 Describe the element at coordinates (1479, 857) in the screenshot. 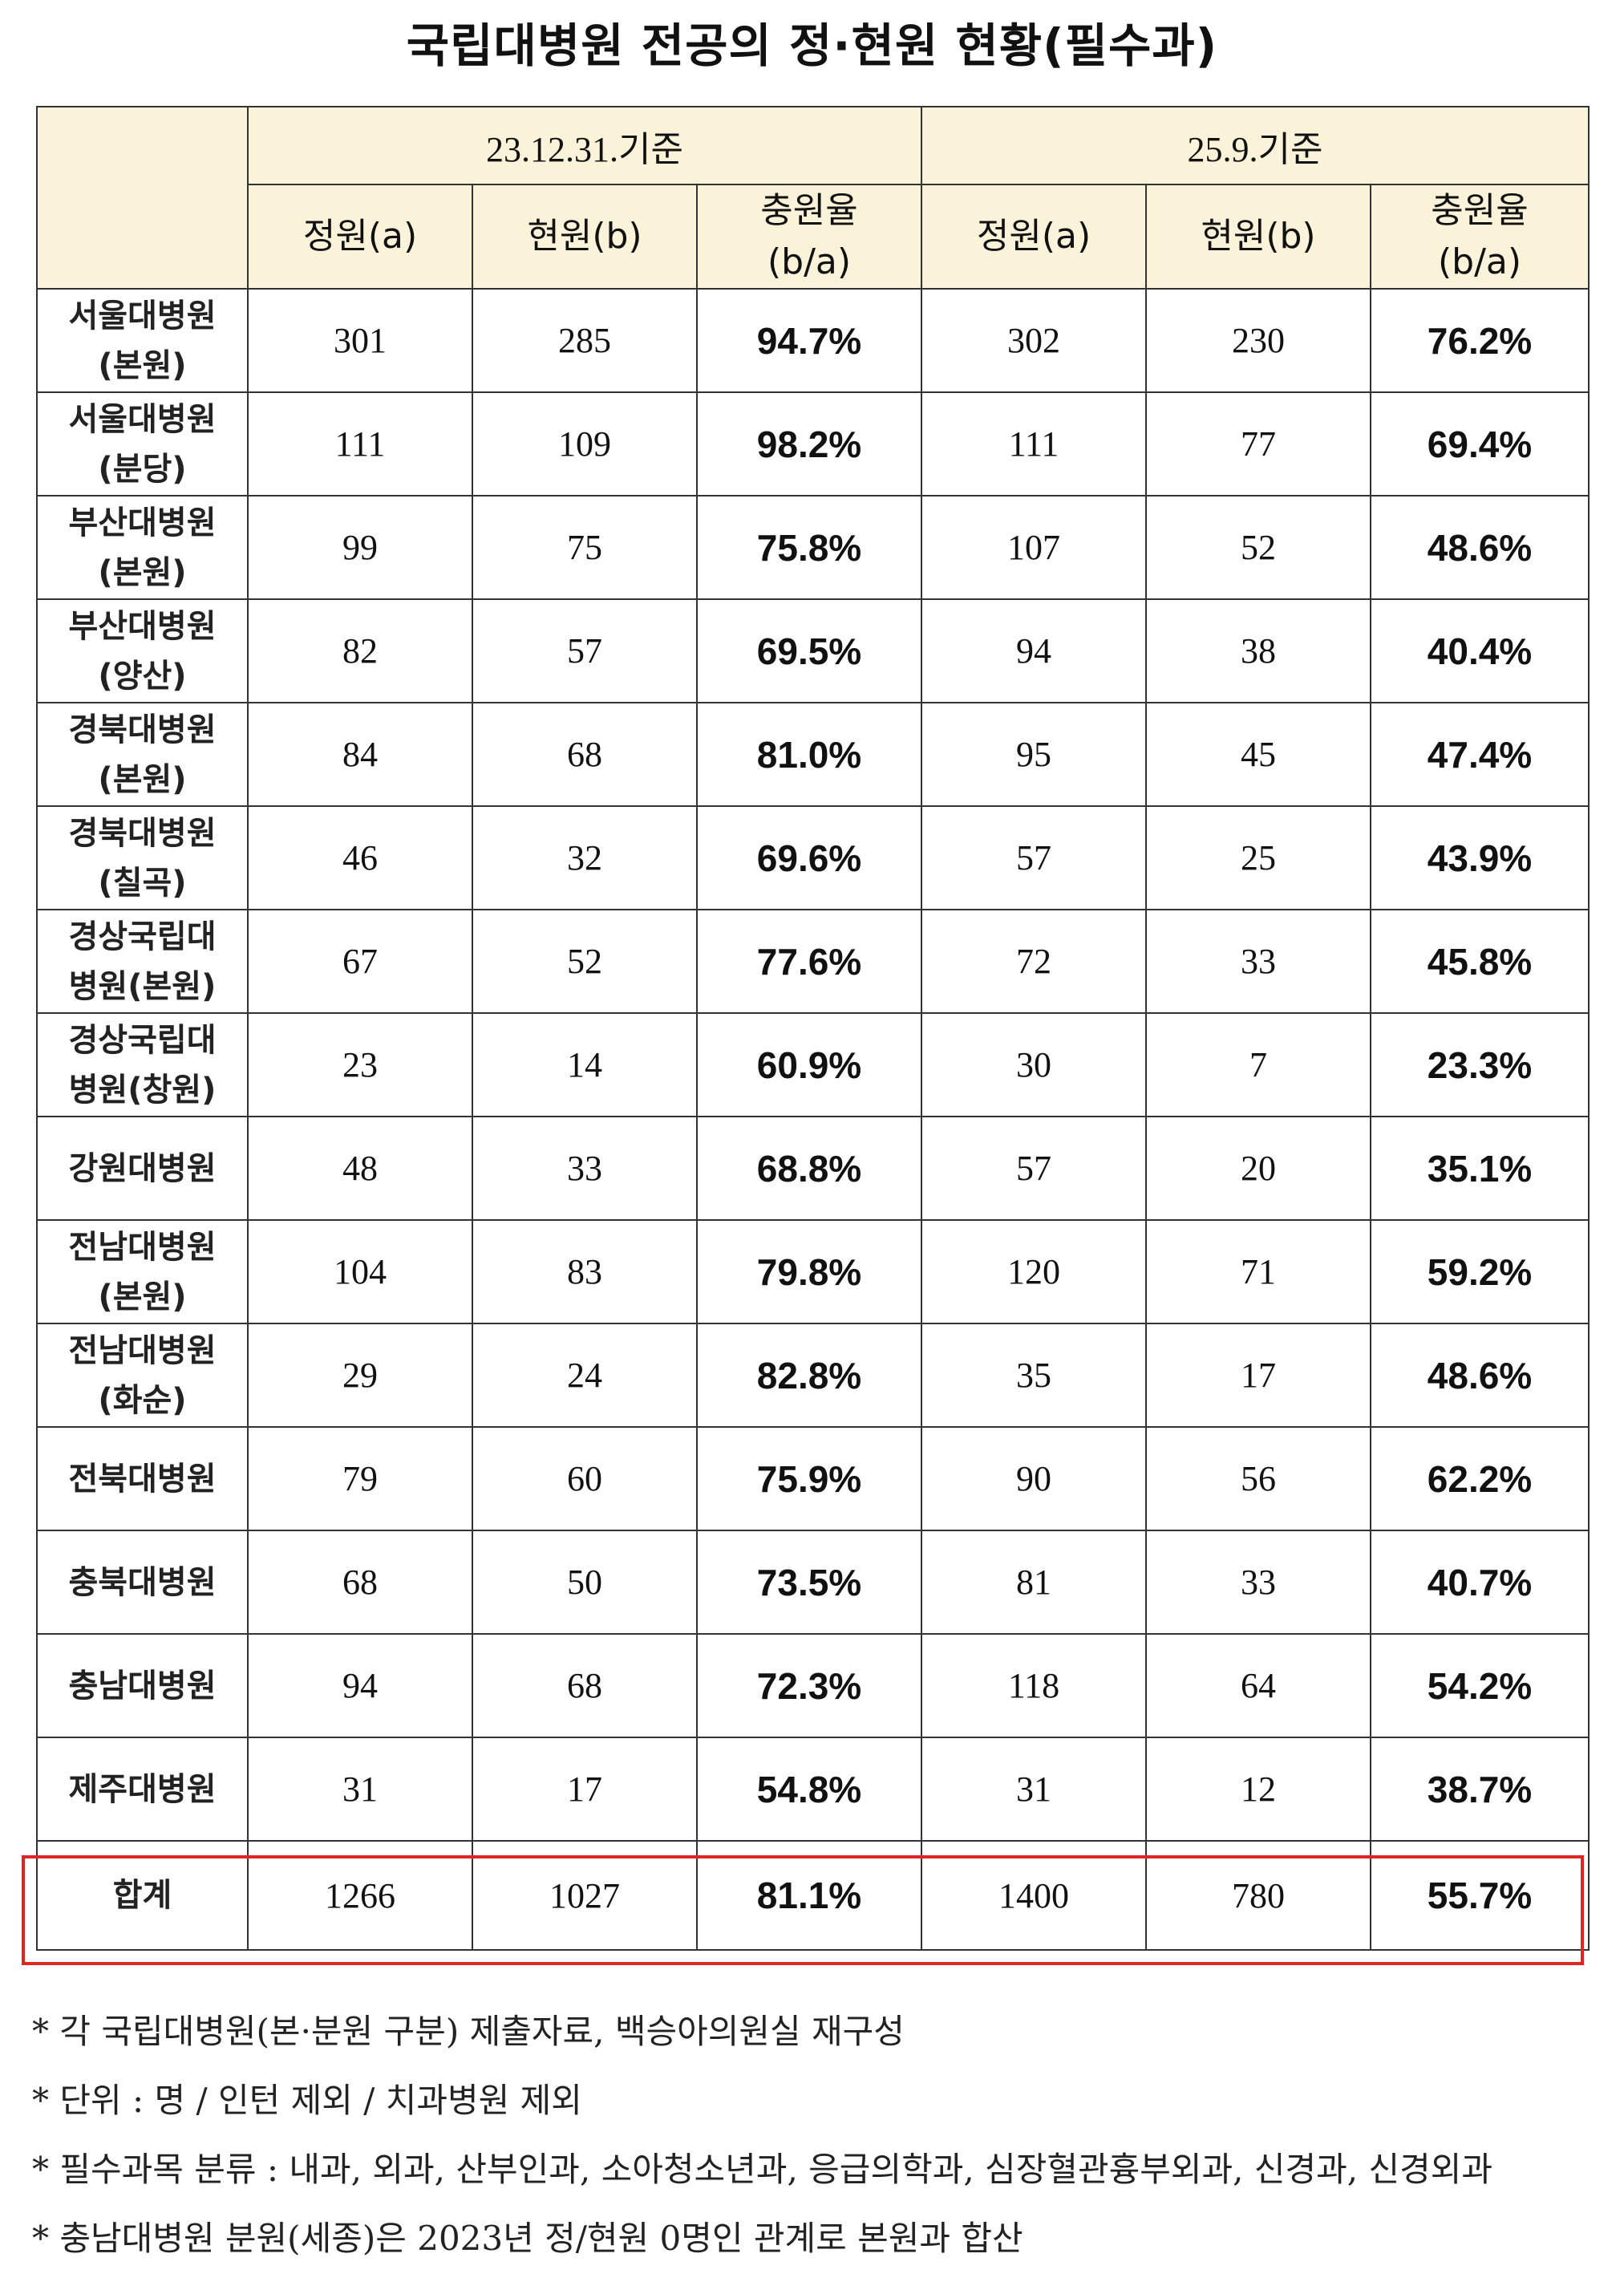

I see `fill-rate-cell: 43.9%` at that location.